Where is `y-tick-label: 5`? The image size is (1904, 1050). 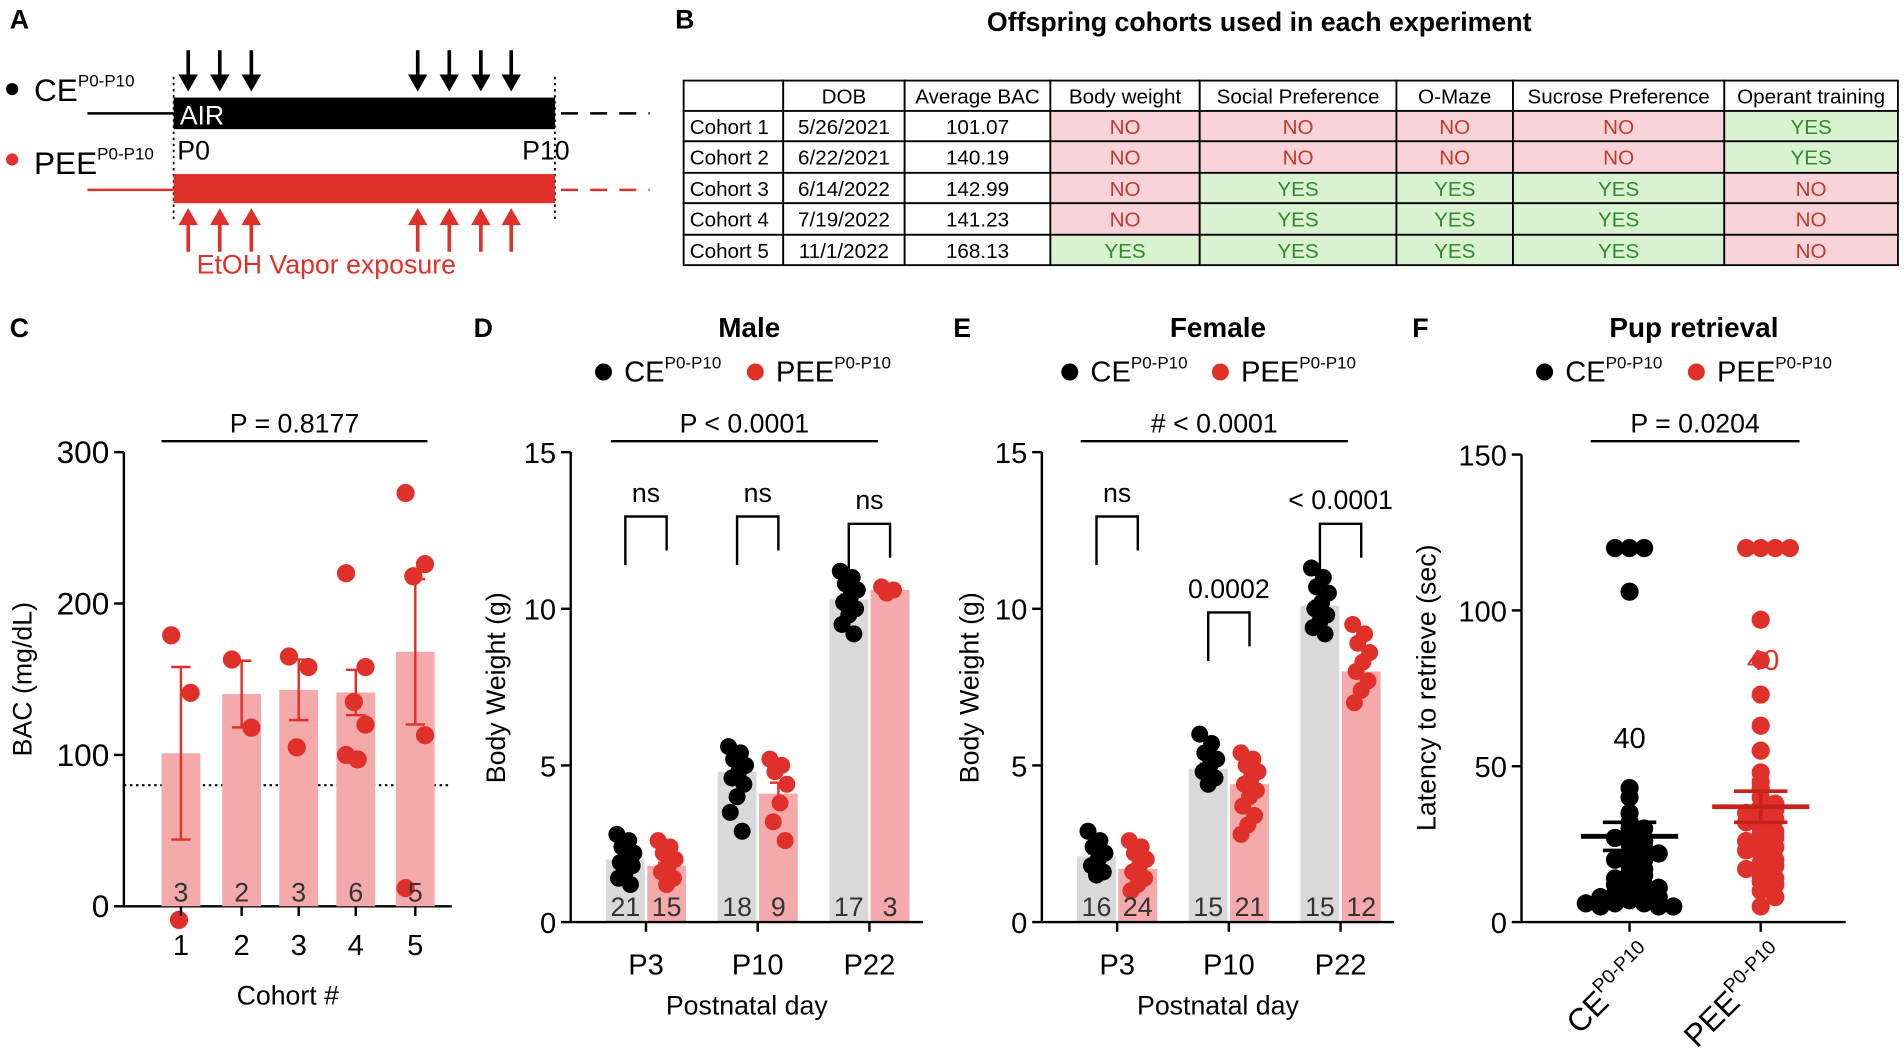
y-tick-label: 5 is located at coordinates (548, 767).